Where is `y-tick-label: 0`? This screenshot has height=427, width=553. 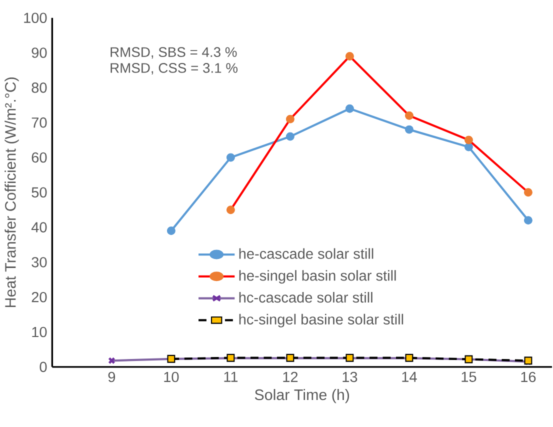
y-tick-label: 0 is located at coordinates (43, 367).